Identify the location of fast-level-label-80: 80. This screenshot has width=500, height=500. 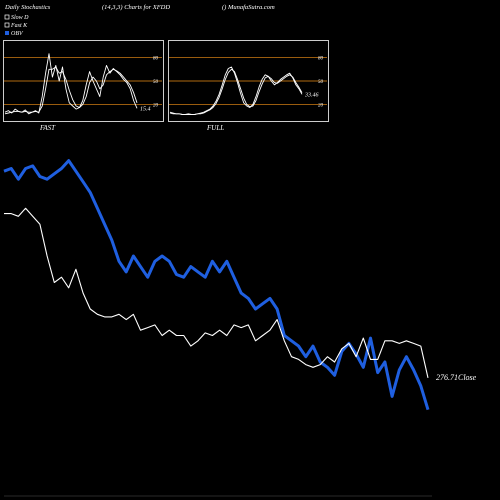
(156, 59).